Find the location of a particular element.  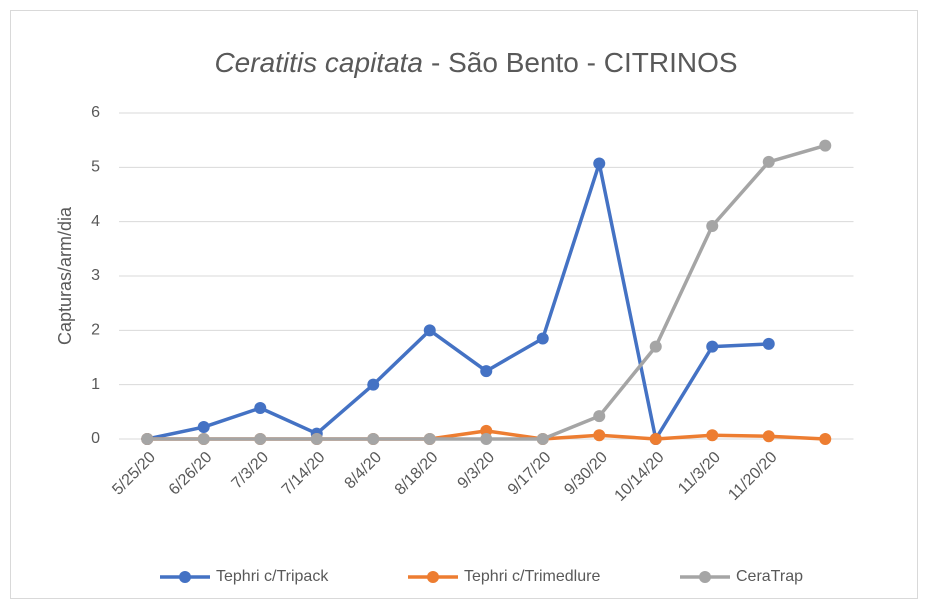

y-tick-label: 1 is located at coordinates (95, 384).